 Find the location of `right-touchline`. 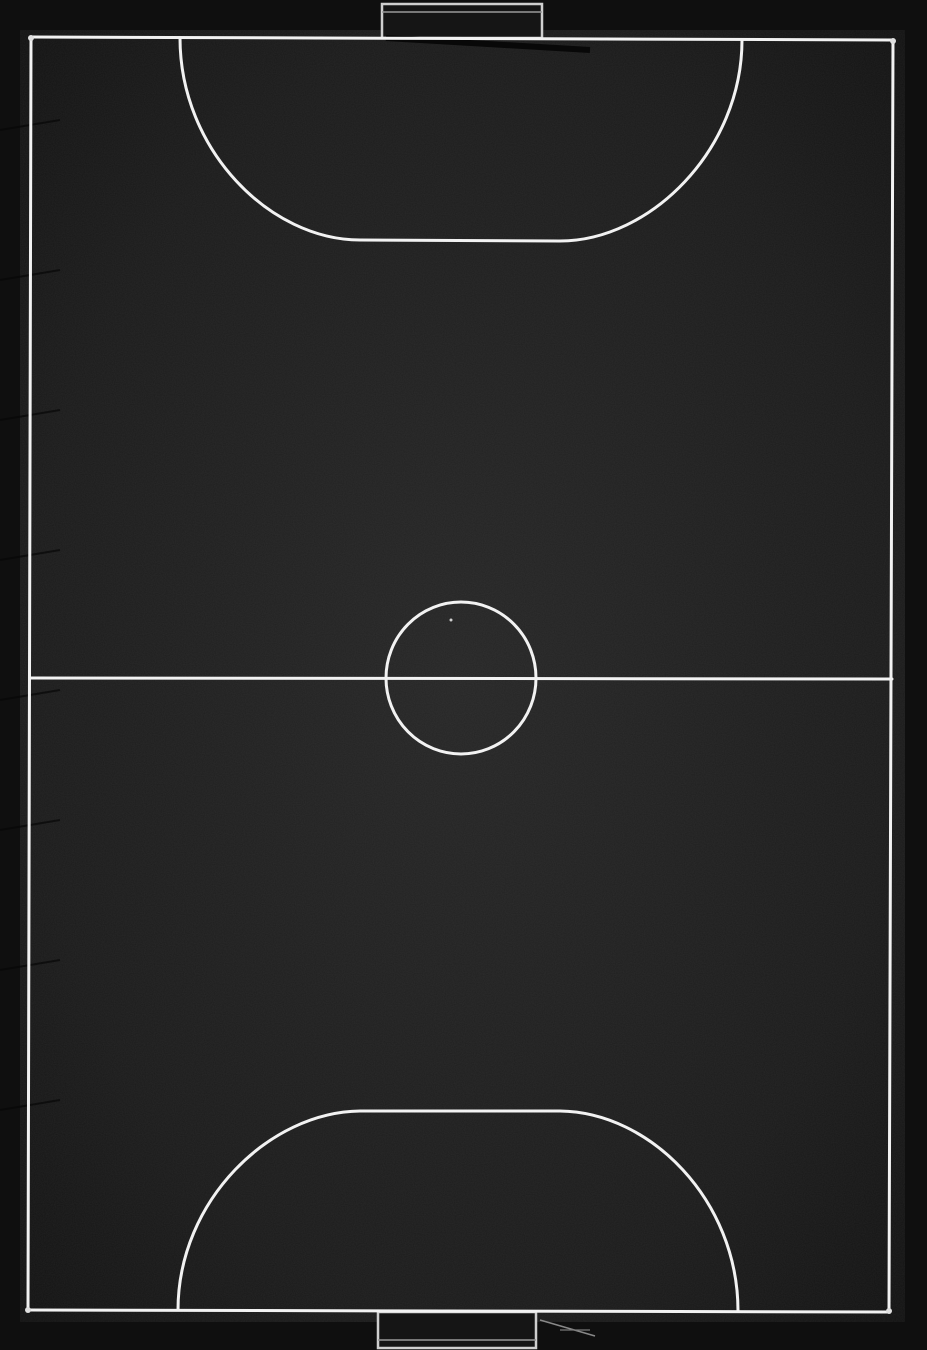

right-touchline is located at coordinates (891, 675).